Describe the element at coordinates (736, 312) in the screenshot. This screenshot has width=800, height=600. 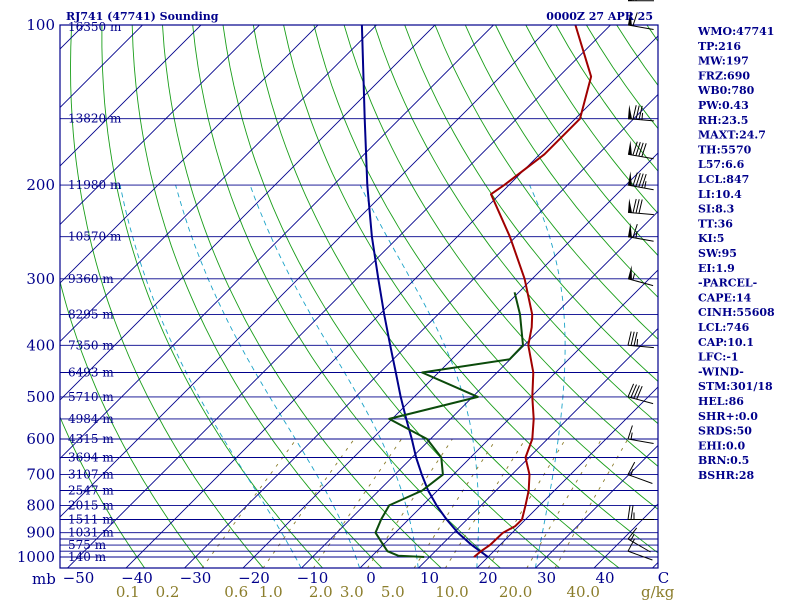
I see `index-line: CINH:55608` at that location.